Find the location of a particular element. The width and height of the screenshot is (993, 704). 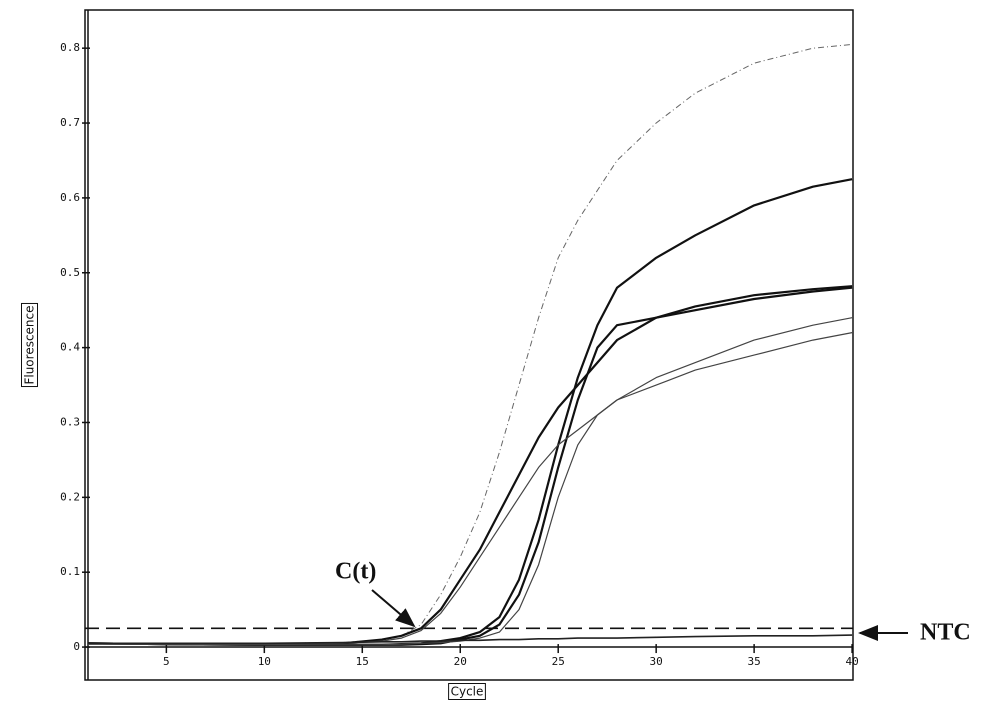

x-tick-label: 20 is located at coordinates (460, 661).